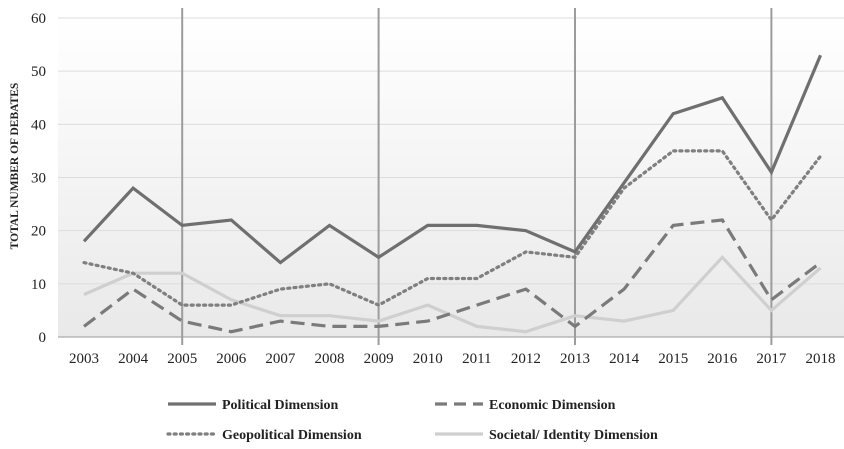 The image size is (844, 449). What do you see at coordinates (38, 72) in the screenshot?
I see `y-tick-label: 50` at bounding box center [38, 72].